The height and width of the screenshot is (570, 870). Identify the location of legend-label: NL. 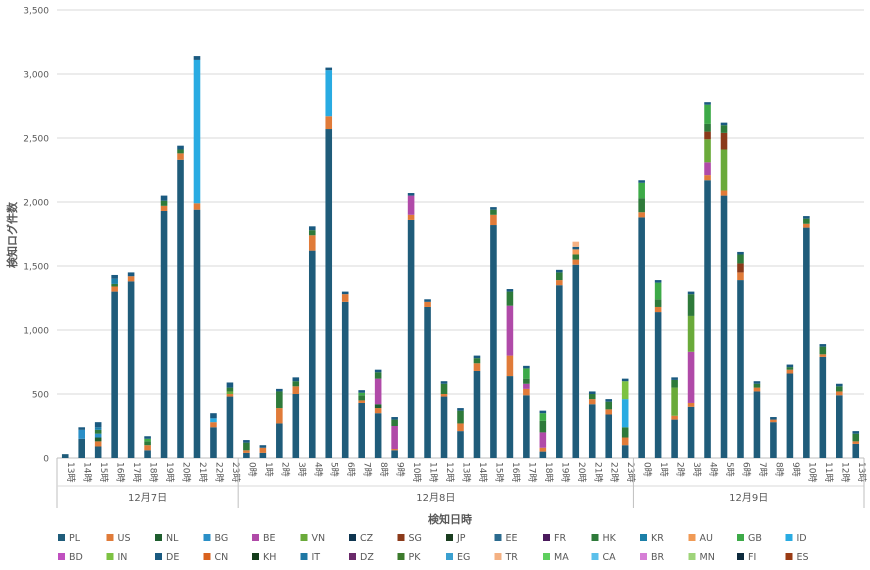
(172, 538).